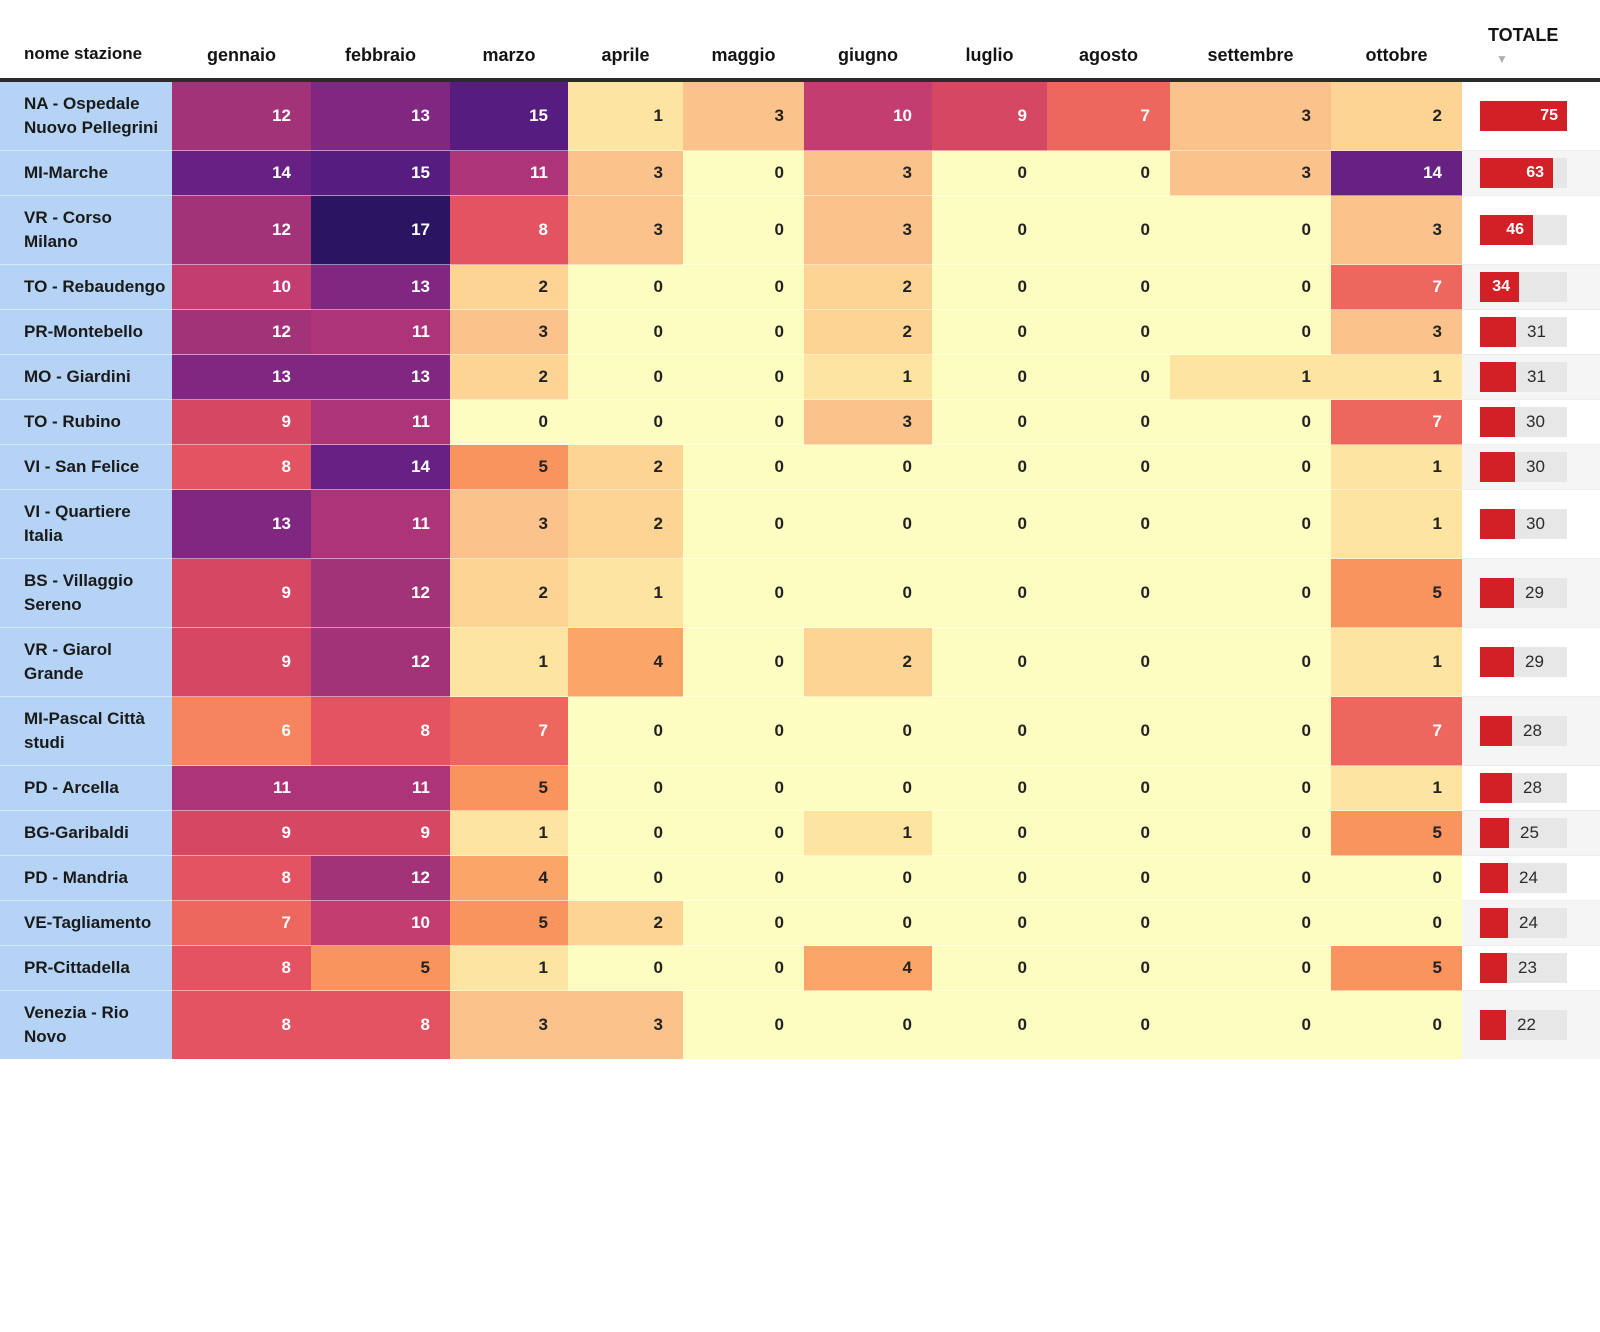  What do you see at coordinates (800, 593) in the screenshot?
I see `table-row: BS - Villaggio Sereno 9 12 2 1 0 0 0 0 0 5 29` at bounding box center [800, 593].